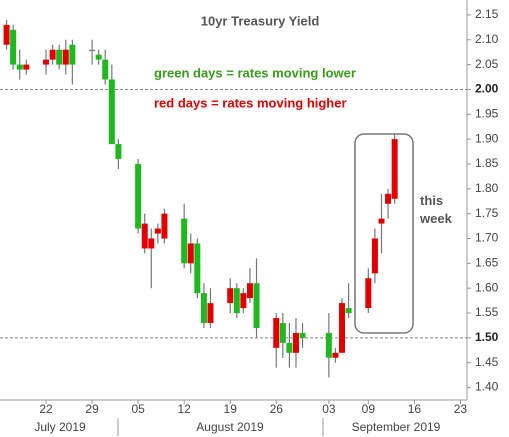  I want to click on annotation: red days = rates moving higher, so click(250, 102).